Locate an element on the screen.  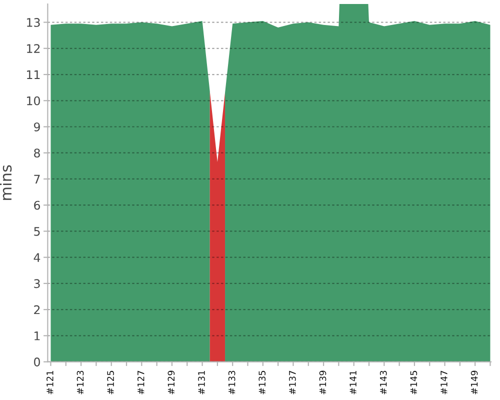
y-tick-label: 11 is located at coordinates (33, 74).